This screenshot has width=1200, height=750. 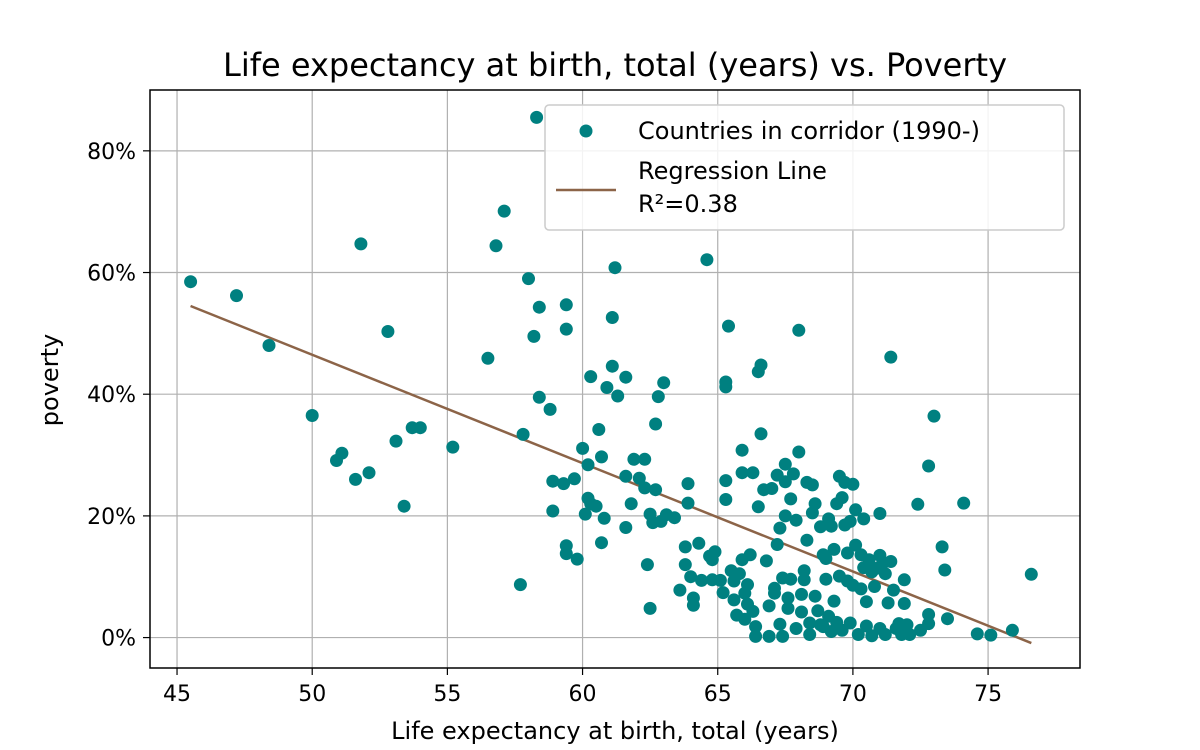 I want to click on x-axis-label: Life expectancy at birth, total (years), so click(x=615, y=731).